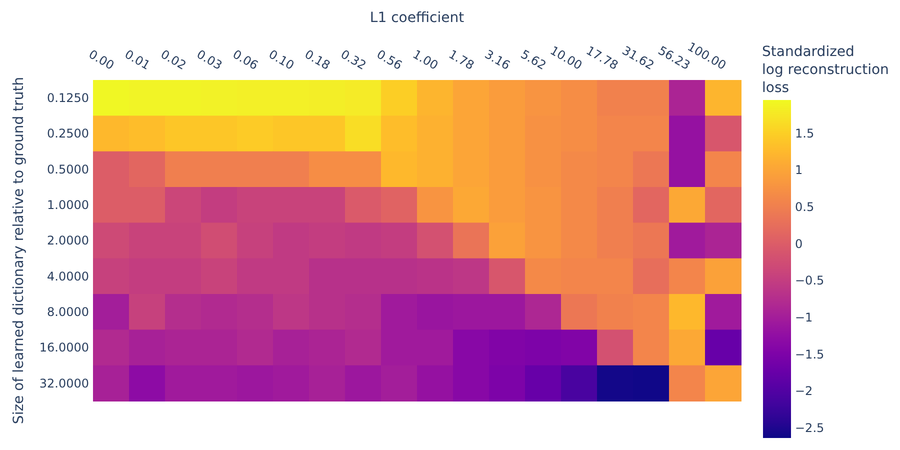 Image resolution: width=900 pixels, height=450 pixels. Describe the element at coordinates (173, 60) in the screenshot. I see `x-tick-label: 0.02` at that location.